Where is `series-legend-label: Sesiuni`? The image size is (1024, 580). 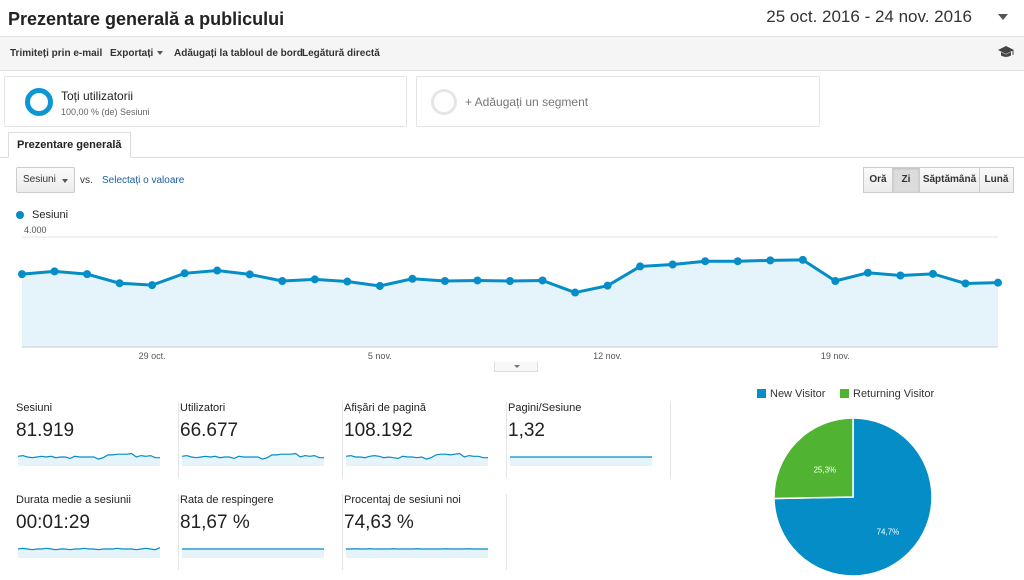
series-legend-label: Sesiuni is located at coordinates (50, 215).